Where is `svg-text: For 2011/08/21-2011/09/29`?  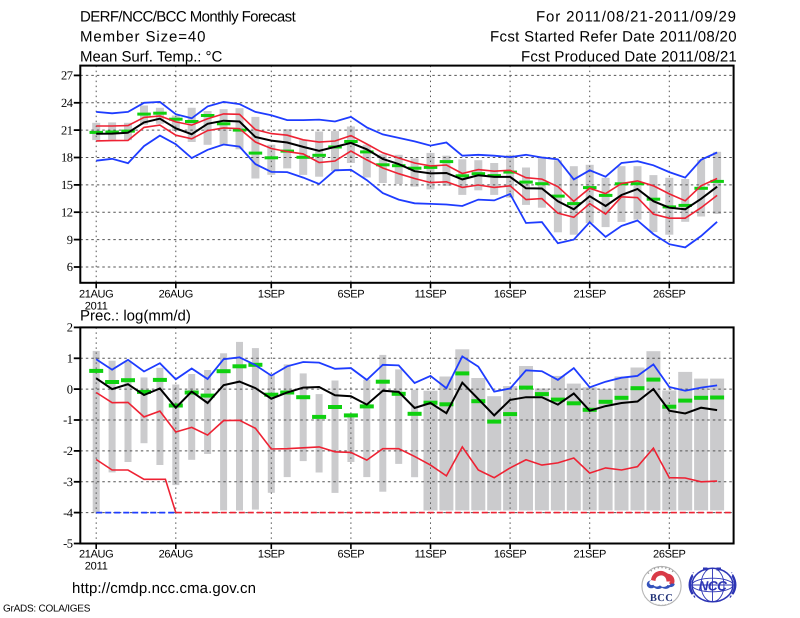
svg-text: For 2011/08/21-2011/09/29 is located at coordinates (636, 17).